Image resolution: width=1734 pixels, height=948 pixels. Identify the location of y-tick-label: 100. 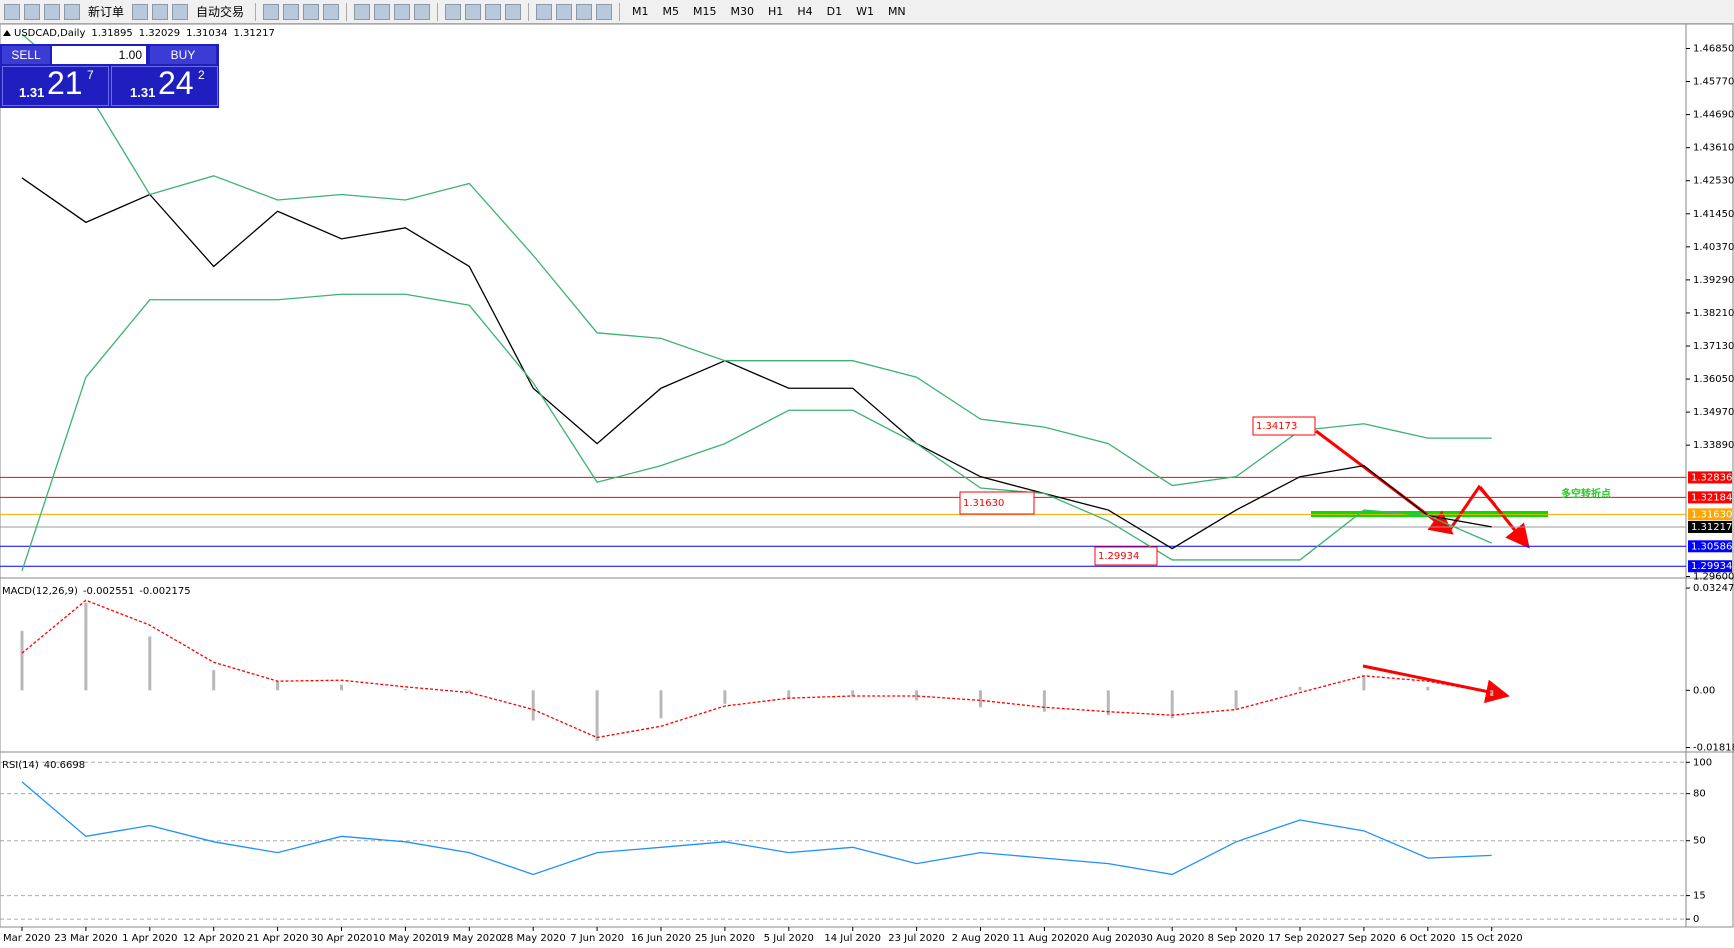
(1702, 762).